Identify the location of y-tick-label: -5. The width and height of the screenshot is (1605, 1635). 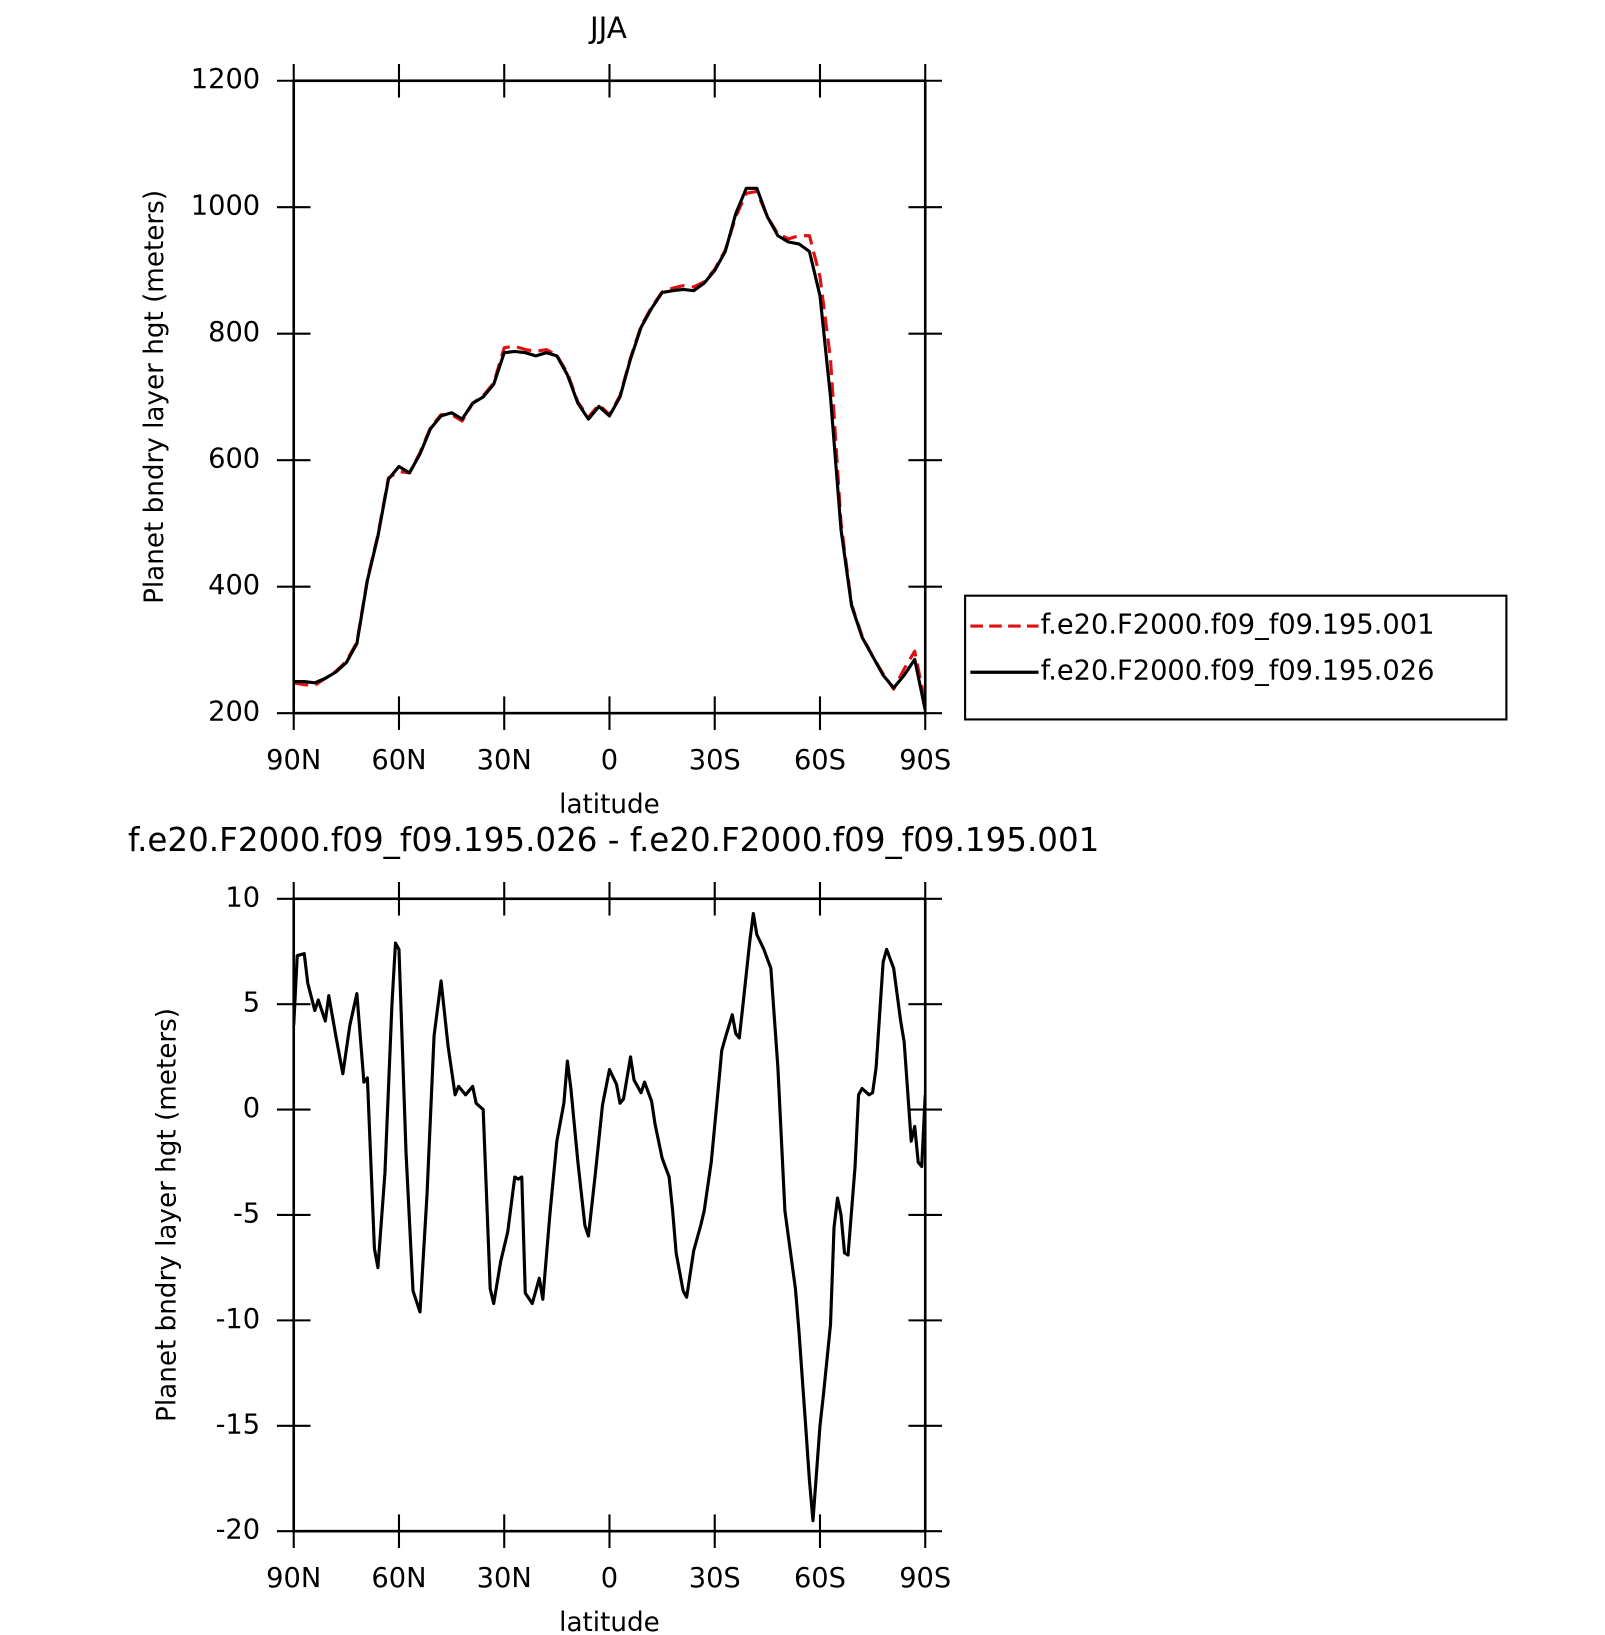
(246, 1213).